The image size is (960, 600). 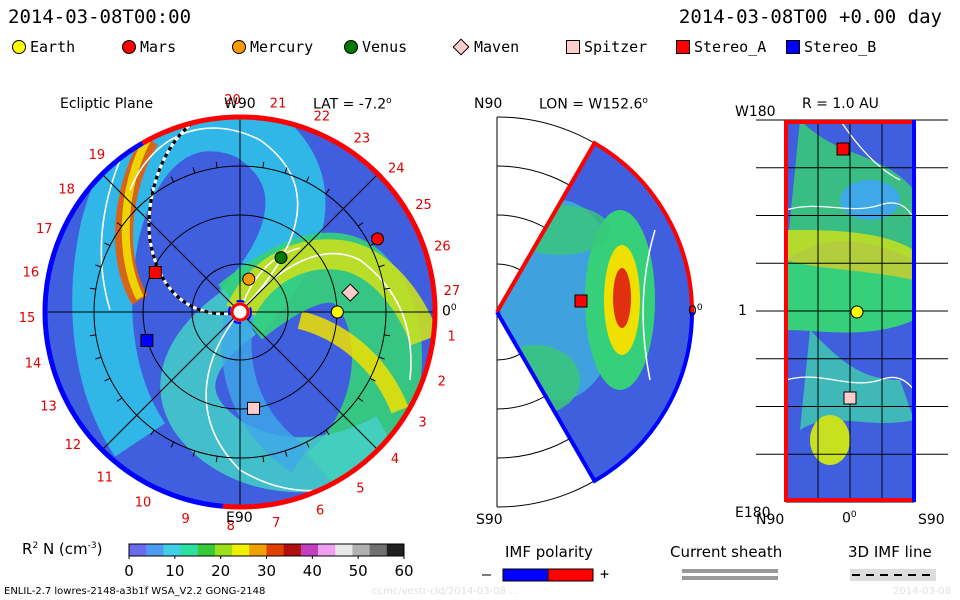 I want to click on meridional-stereo-a-marker, so click(x=581, y=301).